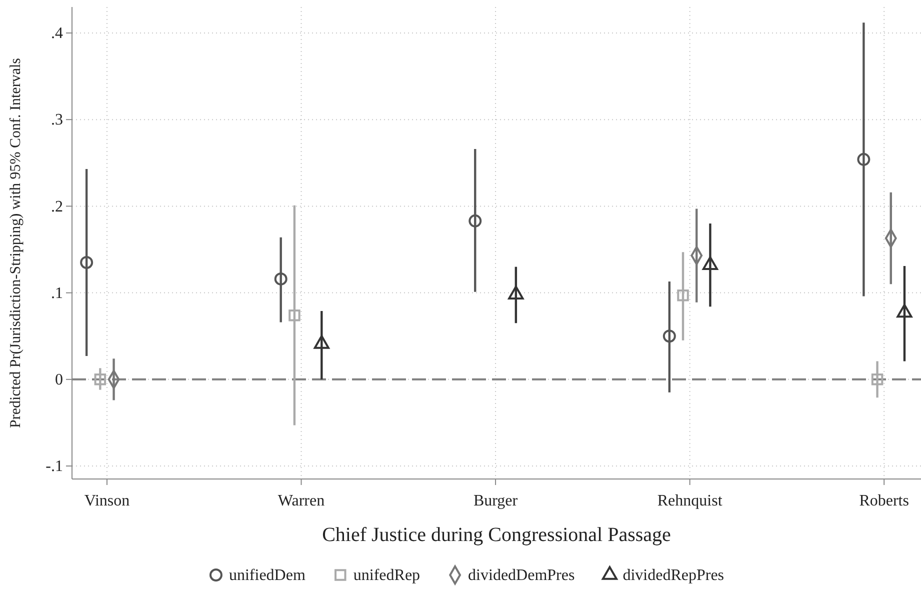 The height and width of the screenshot is (597, 921). Describe the element at coordinates (495, 501) in the screenshot. I see `x-tick-label: Burger` at that location.